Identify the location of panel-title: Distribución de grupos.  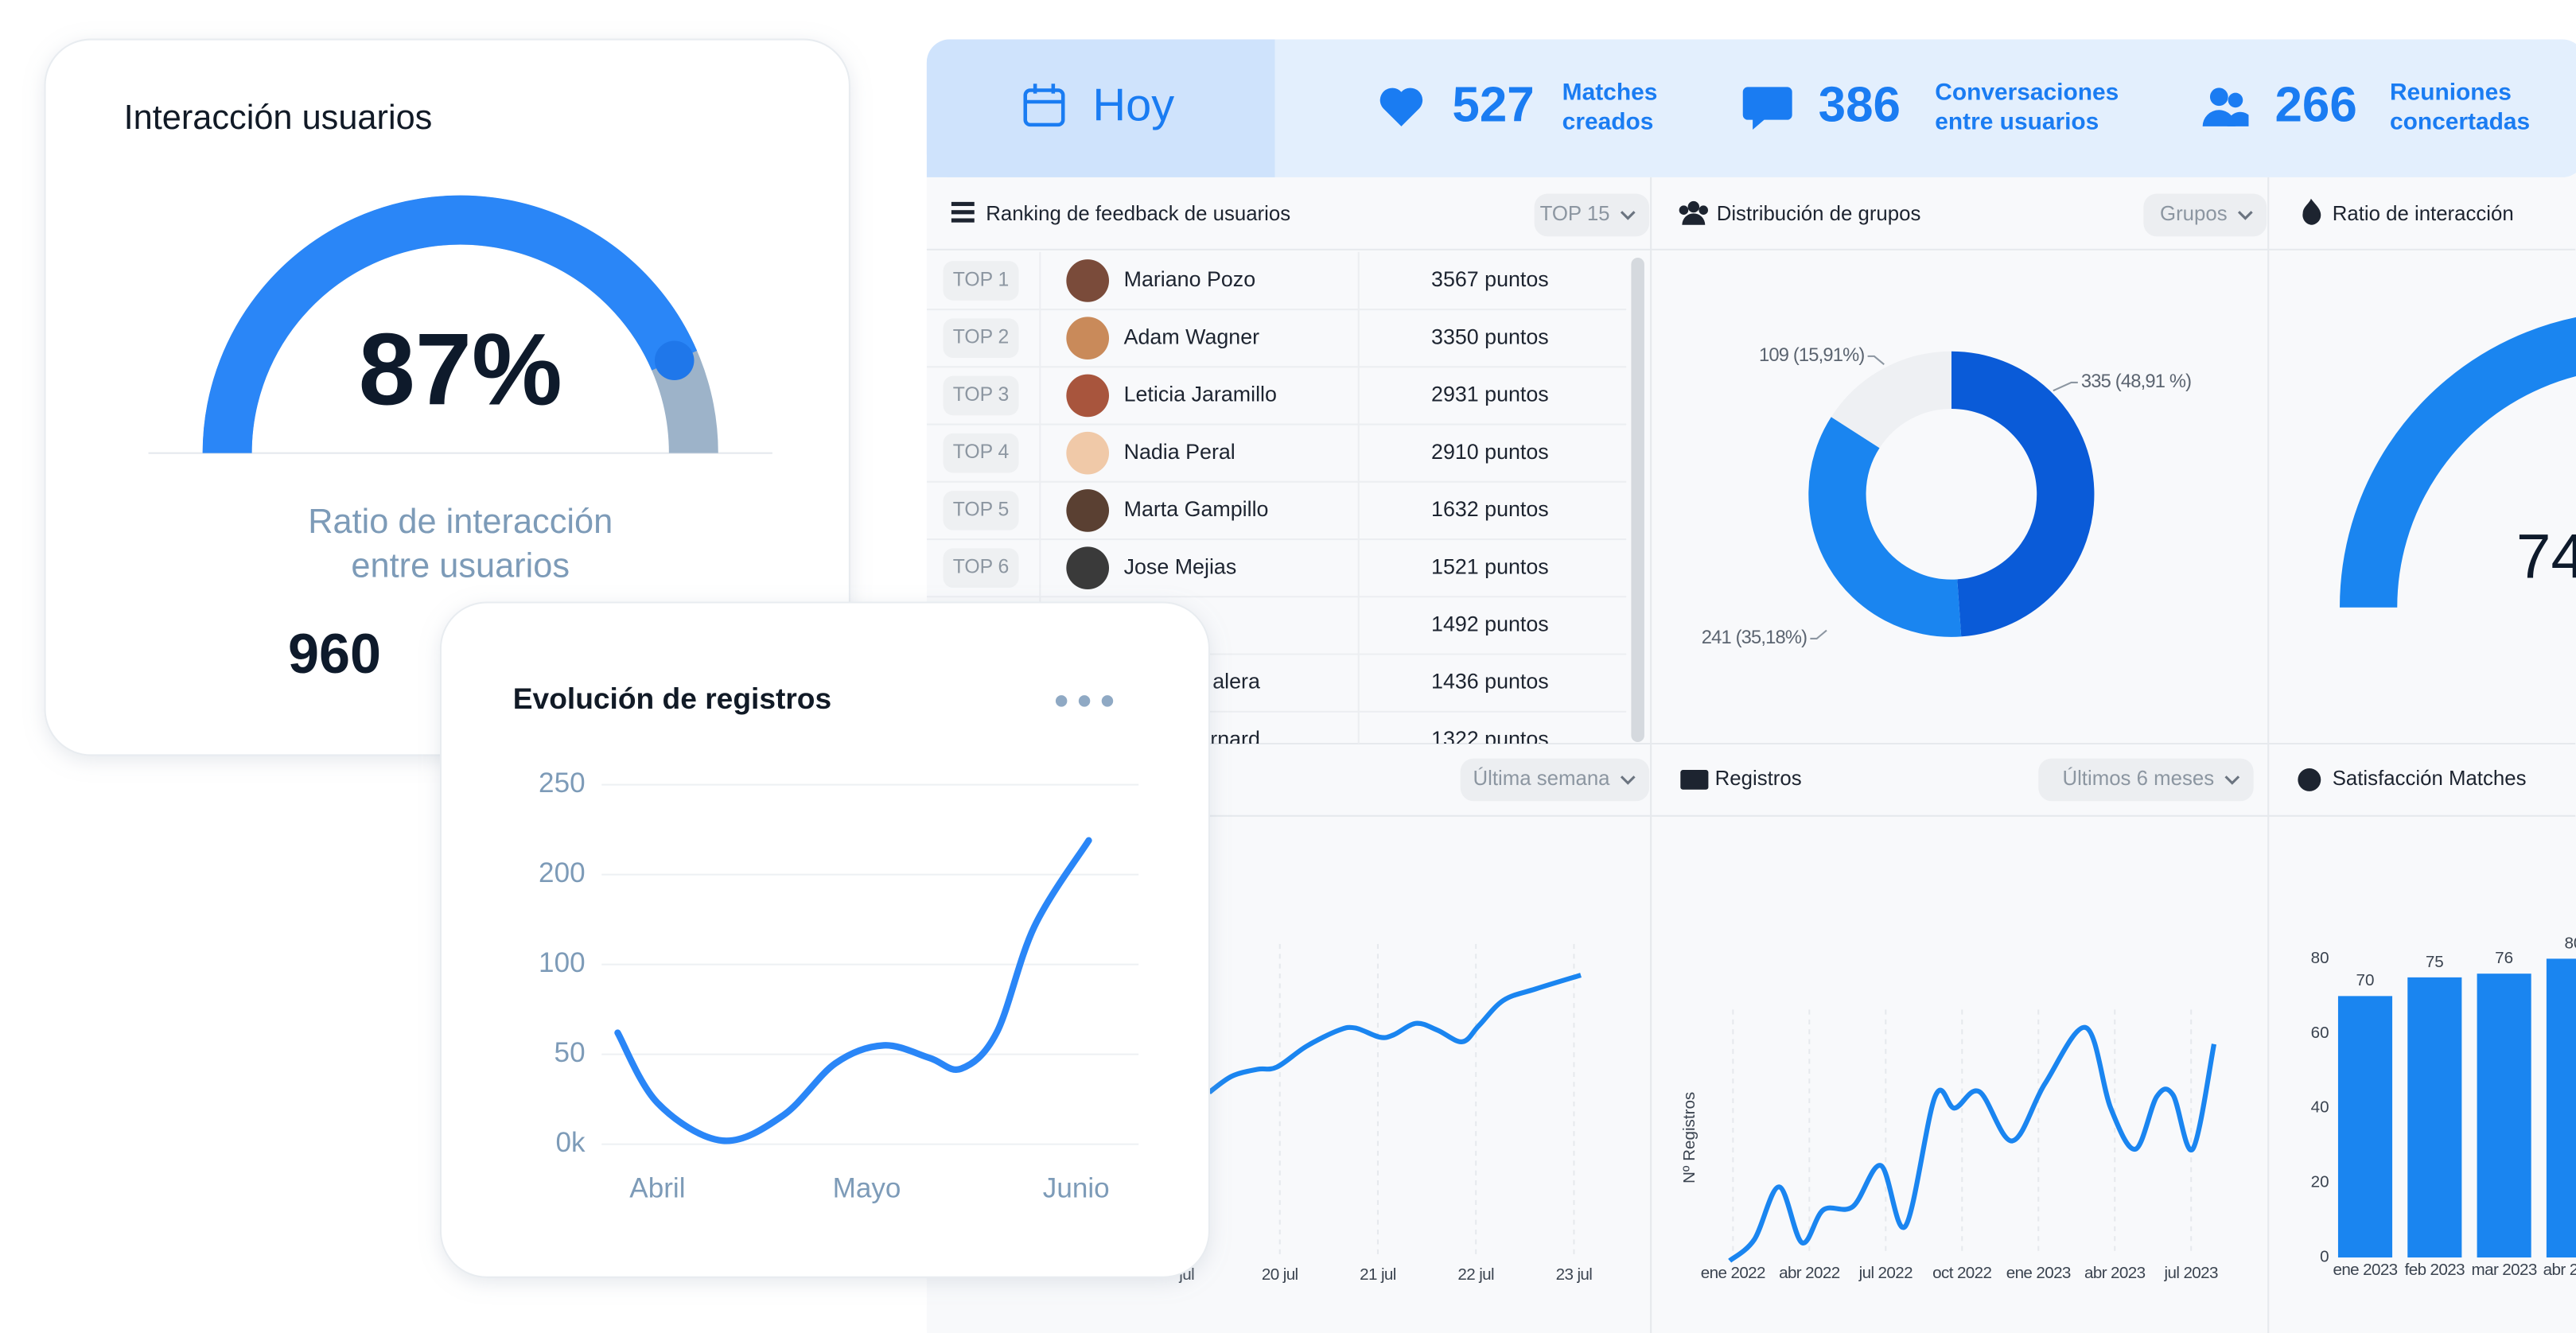
(1819, 214).